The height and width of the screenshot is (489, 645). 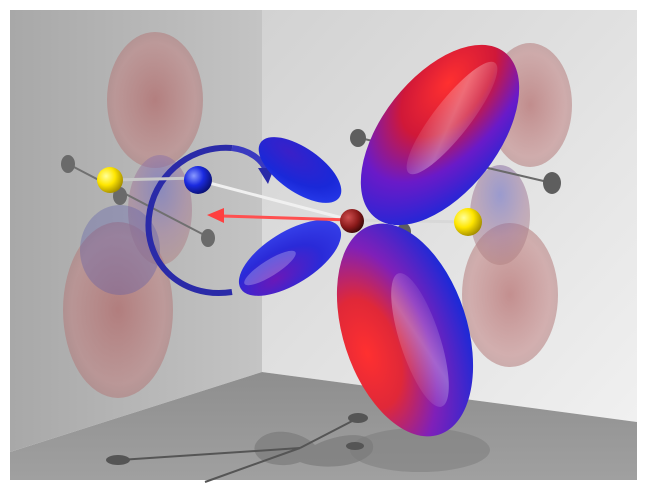 I want to click on left-wall-ghost-lobe-blue, so click(x=120, y=250).